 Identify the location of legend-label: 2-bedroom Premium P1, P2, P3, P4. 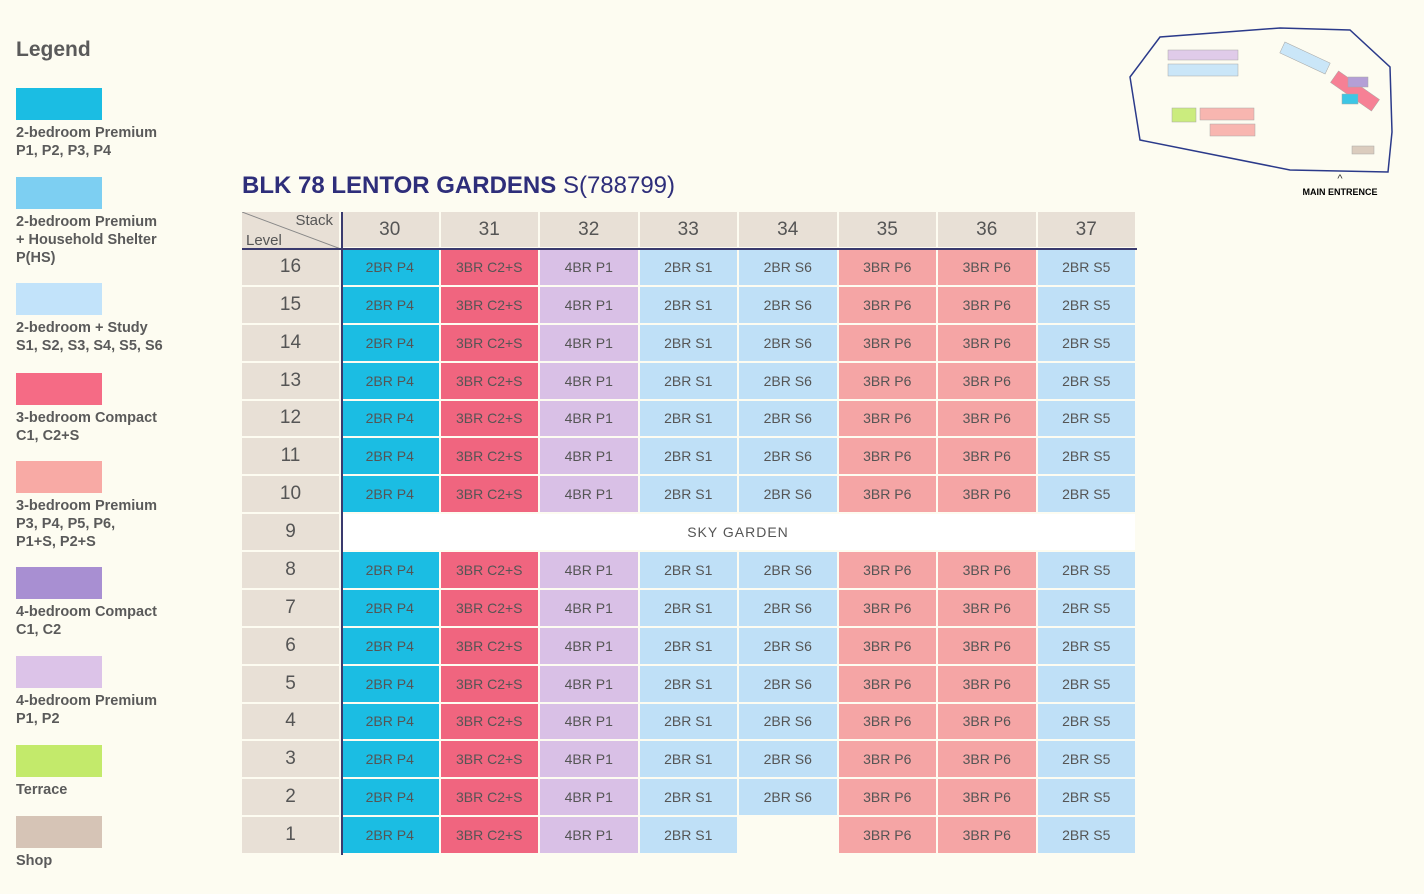
(86, 142).